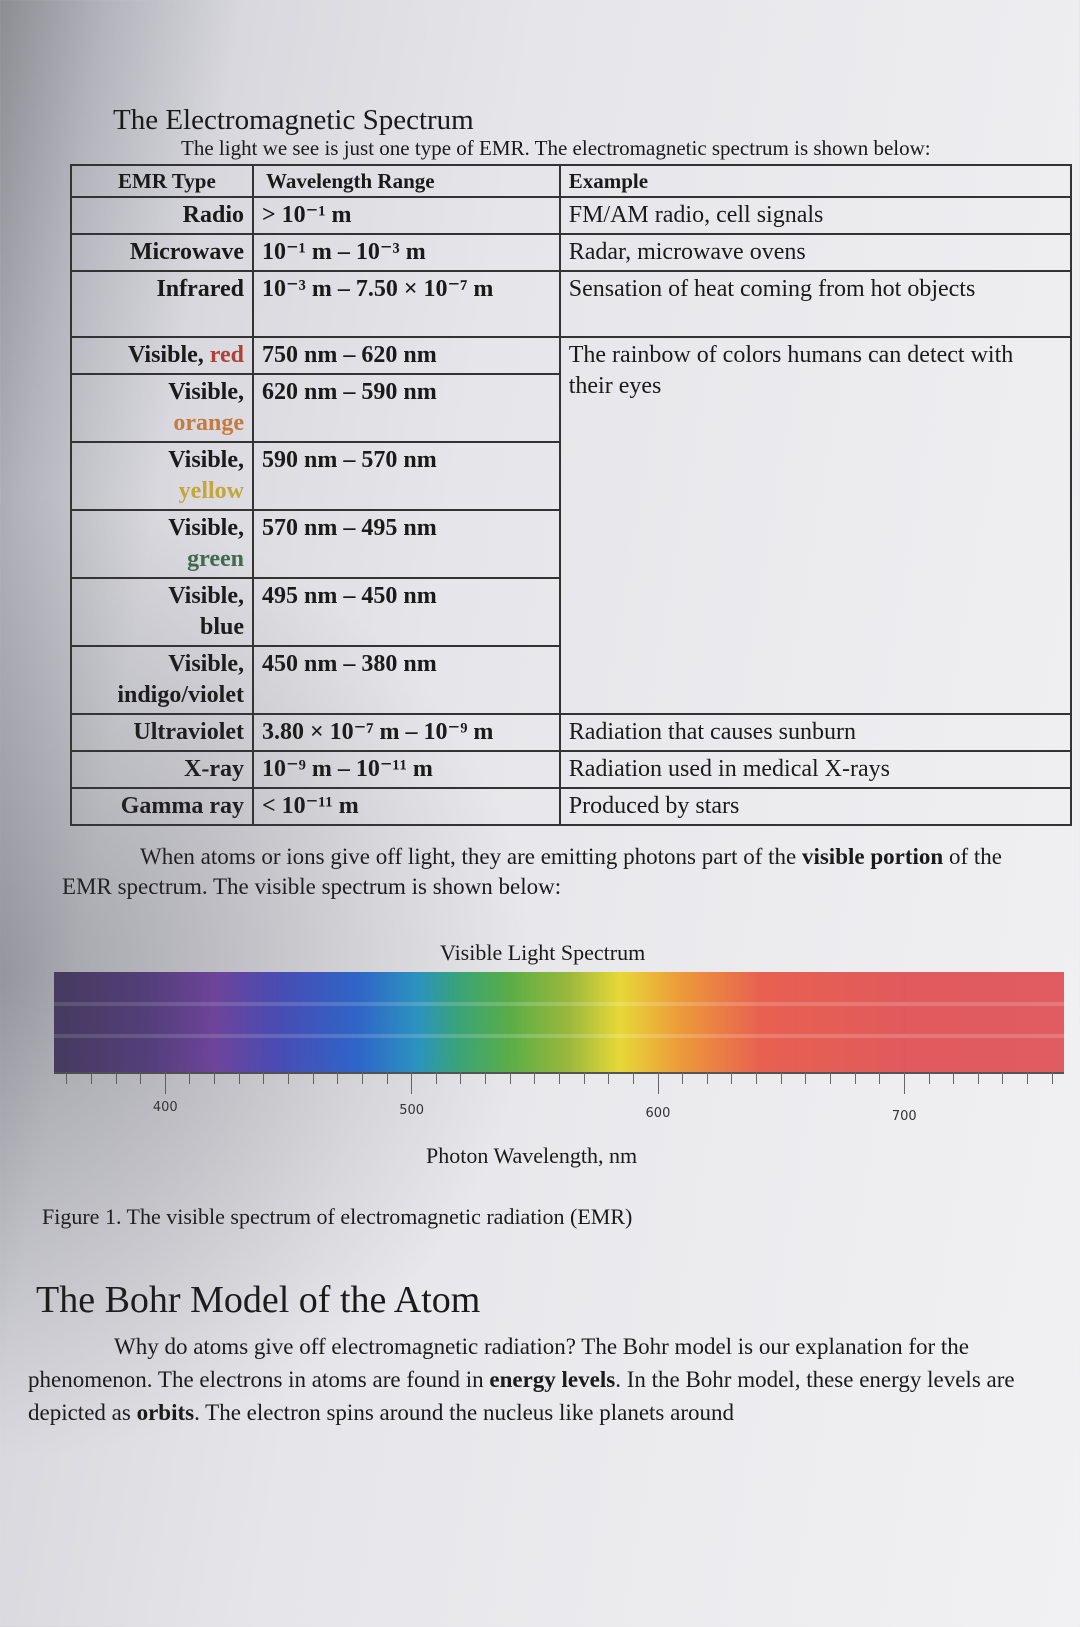 Image resolution: width=1080 pixels, height=1627 pixels. I want to click on wavelength-cell: 10⁻³ m – 7.50 × 10⁻⁷ m, so click(406, 304).